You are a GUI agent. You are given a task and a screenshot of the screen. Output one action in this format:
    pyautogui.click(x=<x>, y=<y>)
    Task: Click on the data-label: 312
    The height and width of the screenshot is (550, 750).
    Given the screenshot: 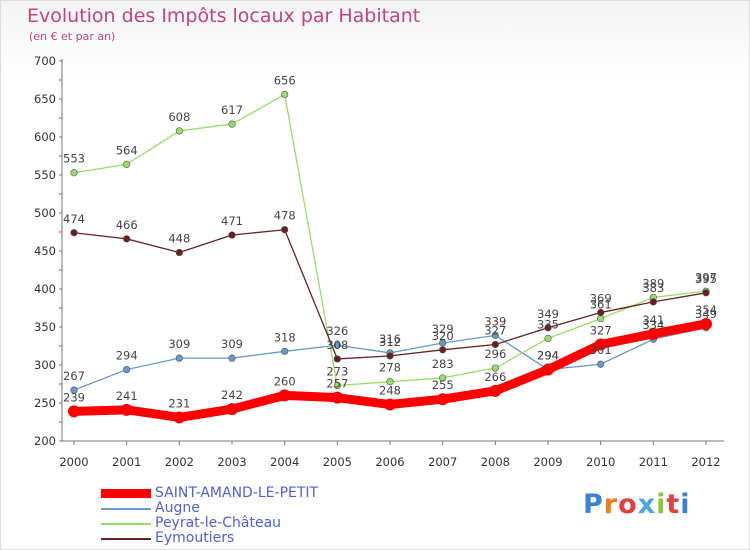 What is the action you would take?
    pyautogui.click(x=390, y=342)
    